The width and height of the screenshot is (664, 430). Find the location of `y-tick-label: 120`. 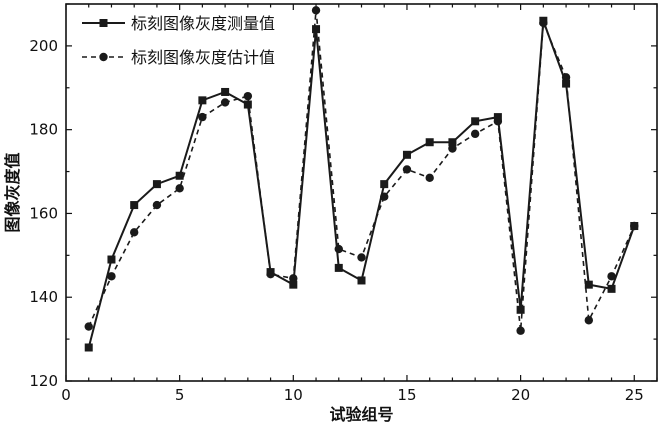

y-tick-label: 120 is located at coordinates (43, 381).